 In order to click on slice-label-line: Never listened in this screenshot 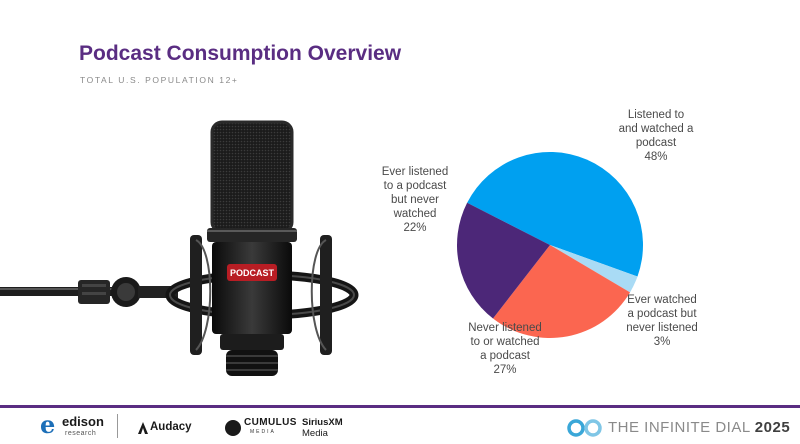, I will do `click(505, 328)`.